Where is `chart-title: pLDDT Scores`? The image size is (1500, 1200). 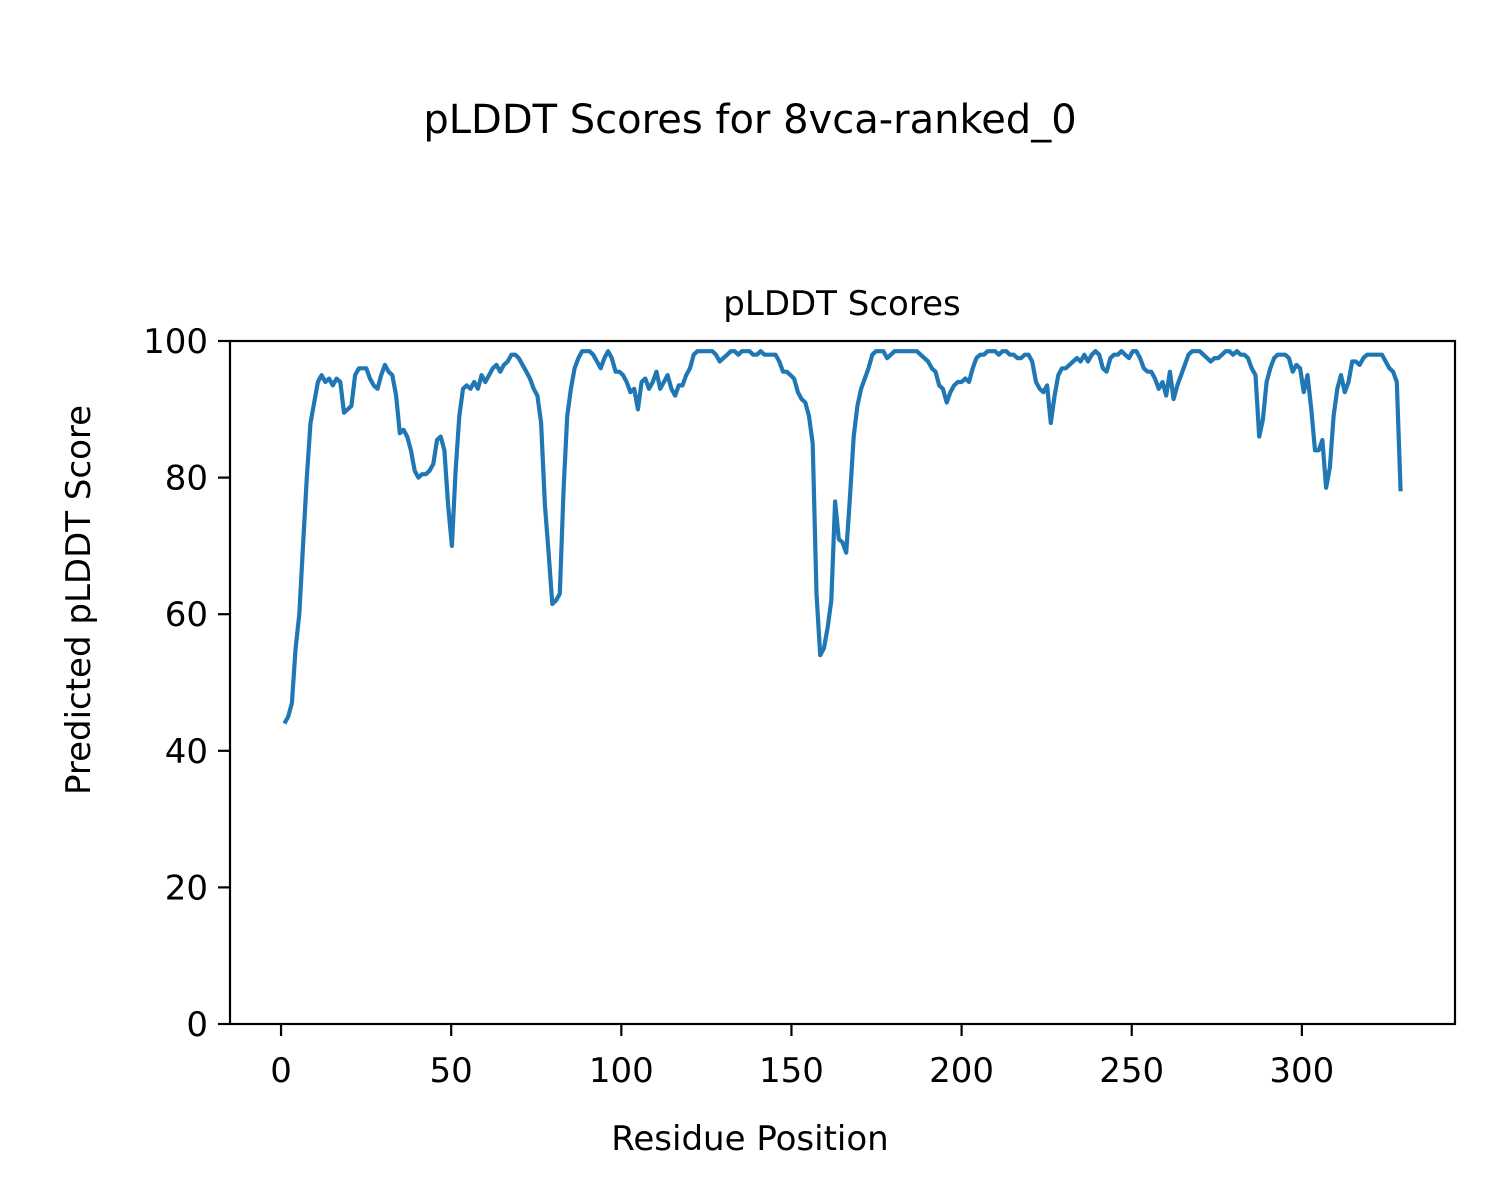 chart-title: pLDDT Scores is located at coordinates (841, 304).